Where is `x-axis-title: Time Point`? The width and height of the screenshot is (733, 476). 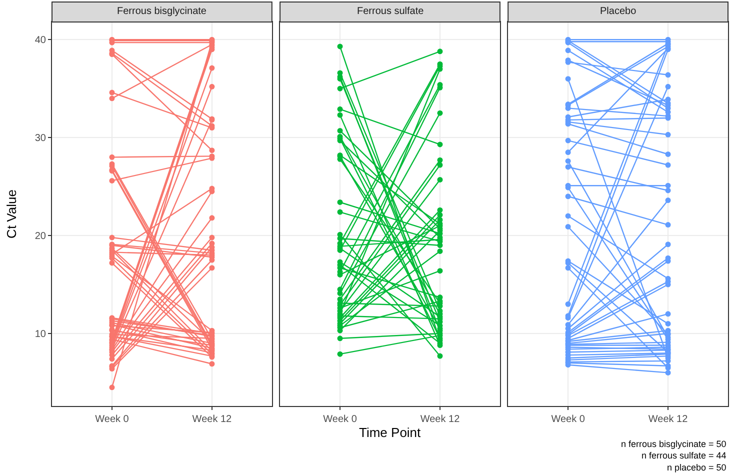
x-axis-title: Time Point is located at coordinates (390, 432).